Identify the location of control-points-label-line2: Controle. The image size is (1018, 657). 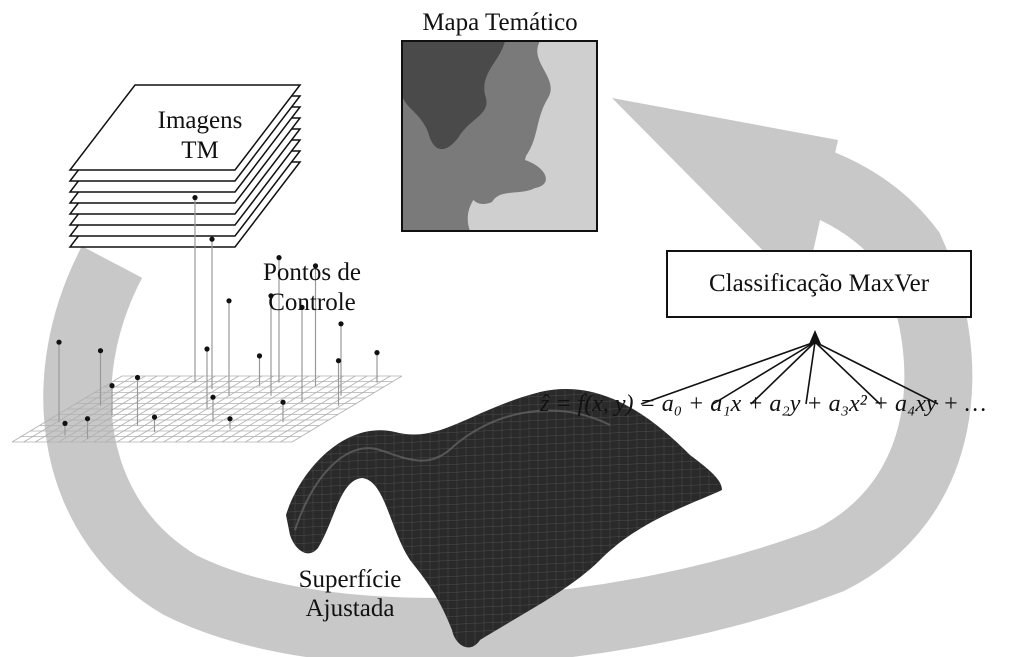
(312, 303).